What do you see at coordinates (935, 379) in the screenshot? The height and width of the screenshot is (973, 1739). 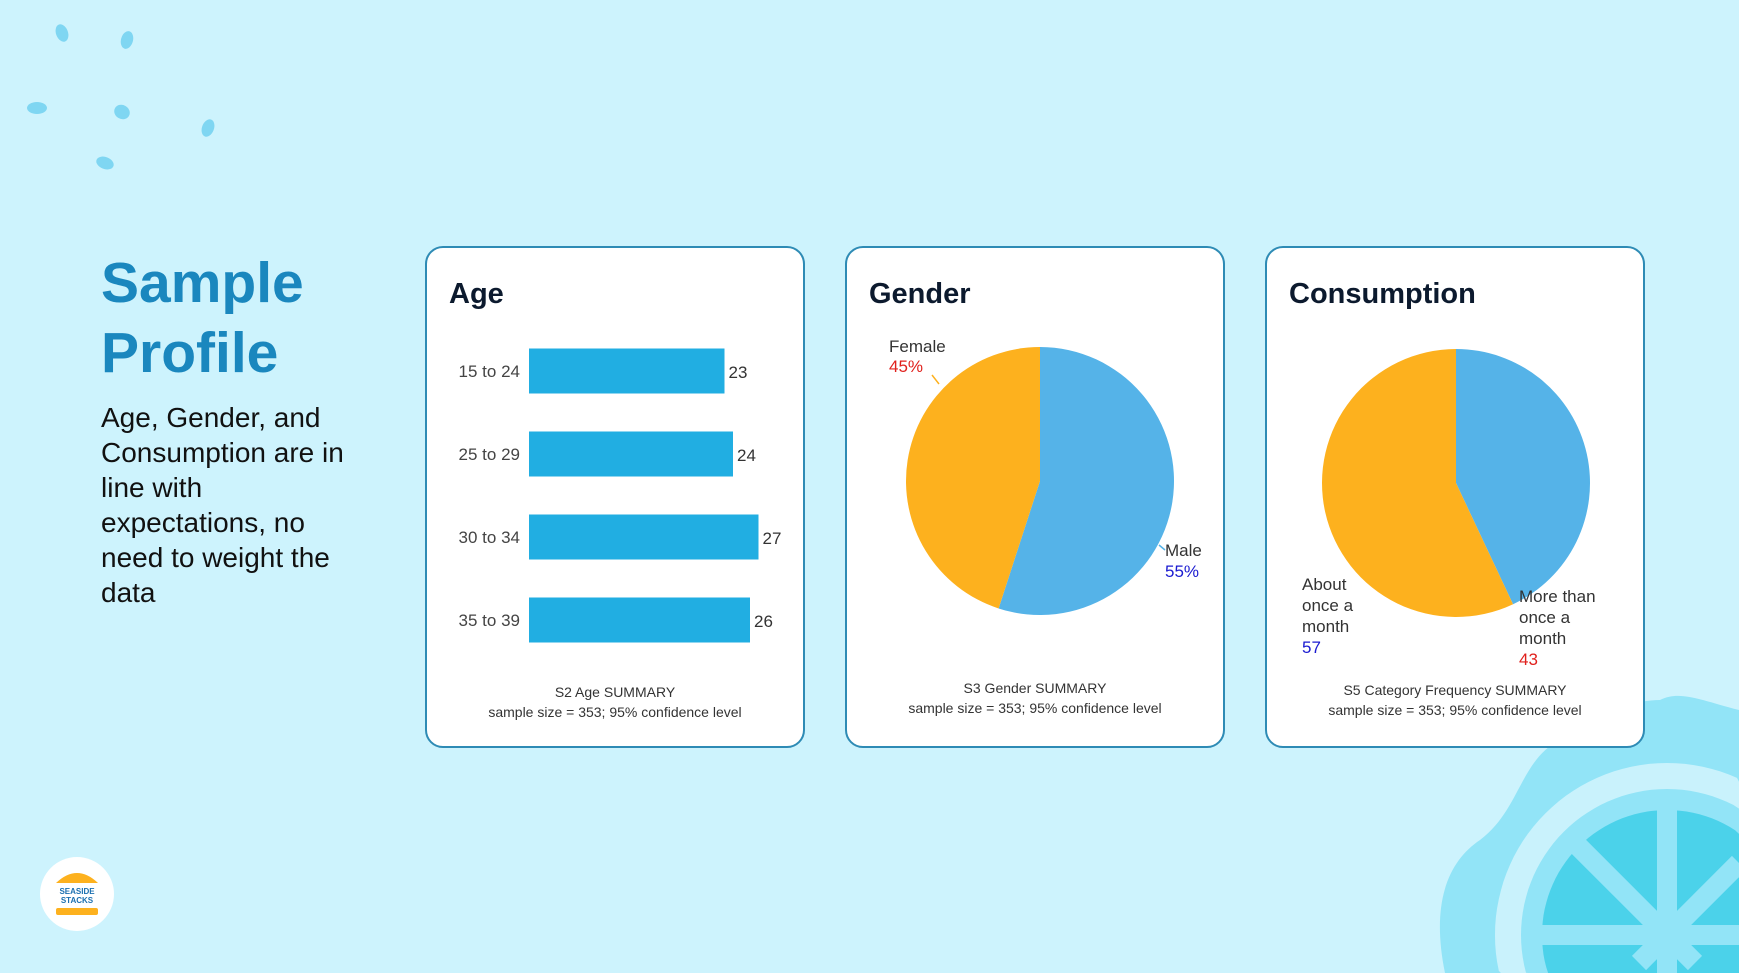 I see `female-leader-line` at bounding box center [935, 379].